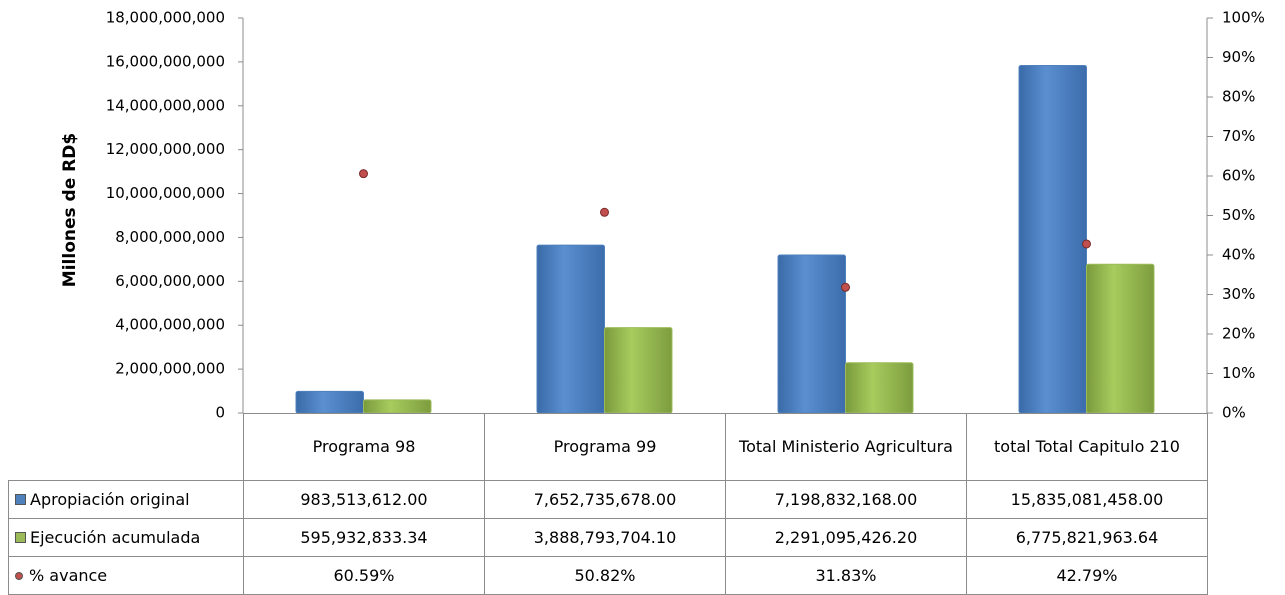 This screenshot has height=595, width=1285. Describe the element at coordinates (126, 575) in the screenshot. I see `table-row-label: % avance` at that location.